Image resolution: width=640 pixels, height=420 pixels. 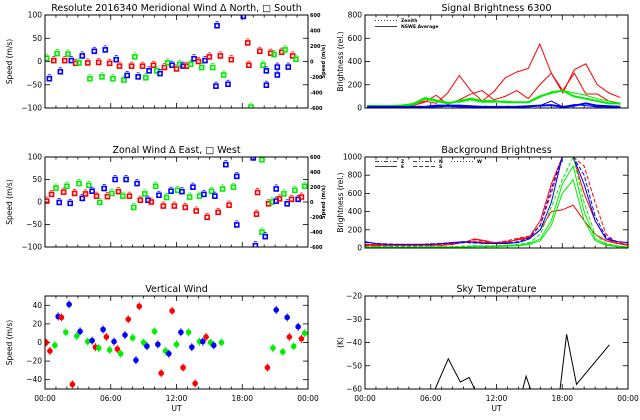 I want to click on y-tick-label: −20, so click(x=34, y=361).